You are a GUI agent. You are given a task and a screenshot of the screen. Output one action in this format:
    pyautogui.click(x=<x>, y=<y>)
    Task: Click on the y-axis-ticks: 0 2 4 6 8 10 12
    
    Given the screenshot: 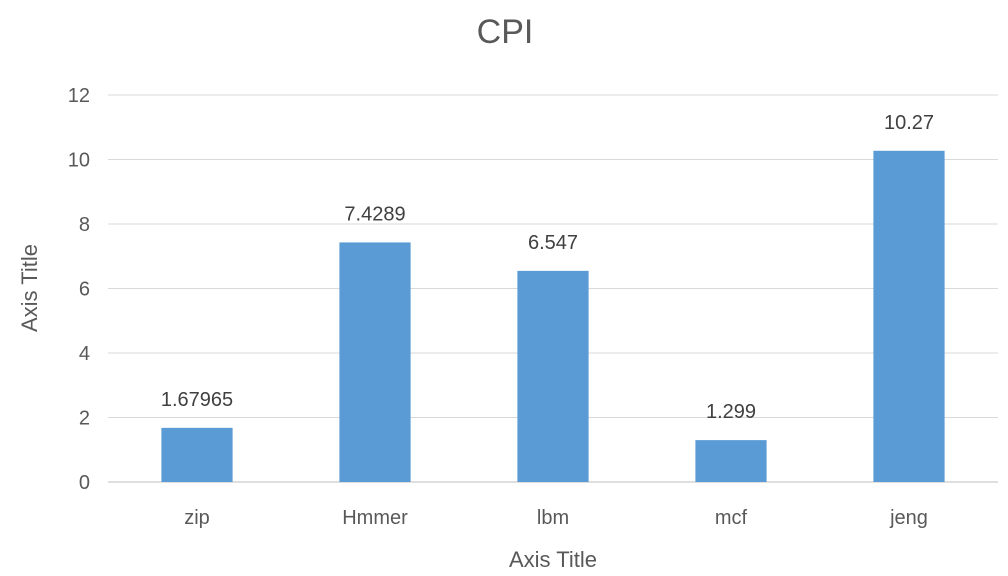 What is the action you would take?
    pyautogui.click(x=79, y=289)
    